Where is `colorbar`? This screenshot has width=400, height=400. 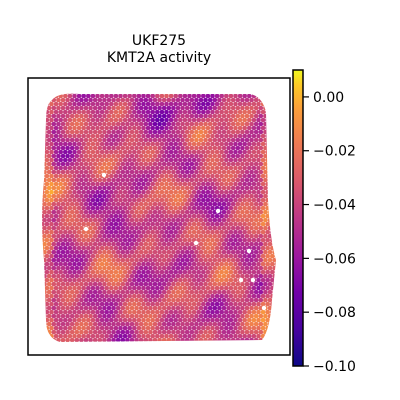
colorbar is located at coordinates (298, 218).